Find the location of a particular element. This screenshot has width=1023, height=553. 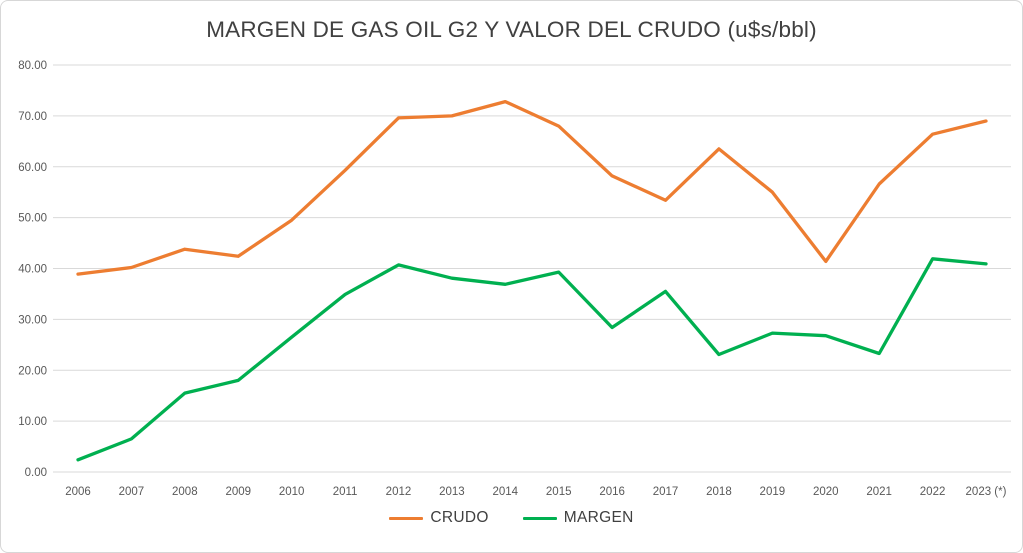

legend-item-margen: MARGEN is located at coordinates (578, 518).